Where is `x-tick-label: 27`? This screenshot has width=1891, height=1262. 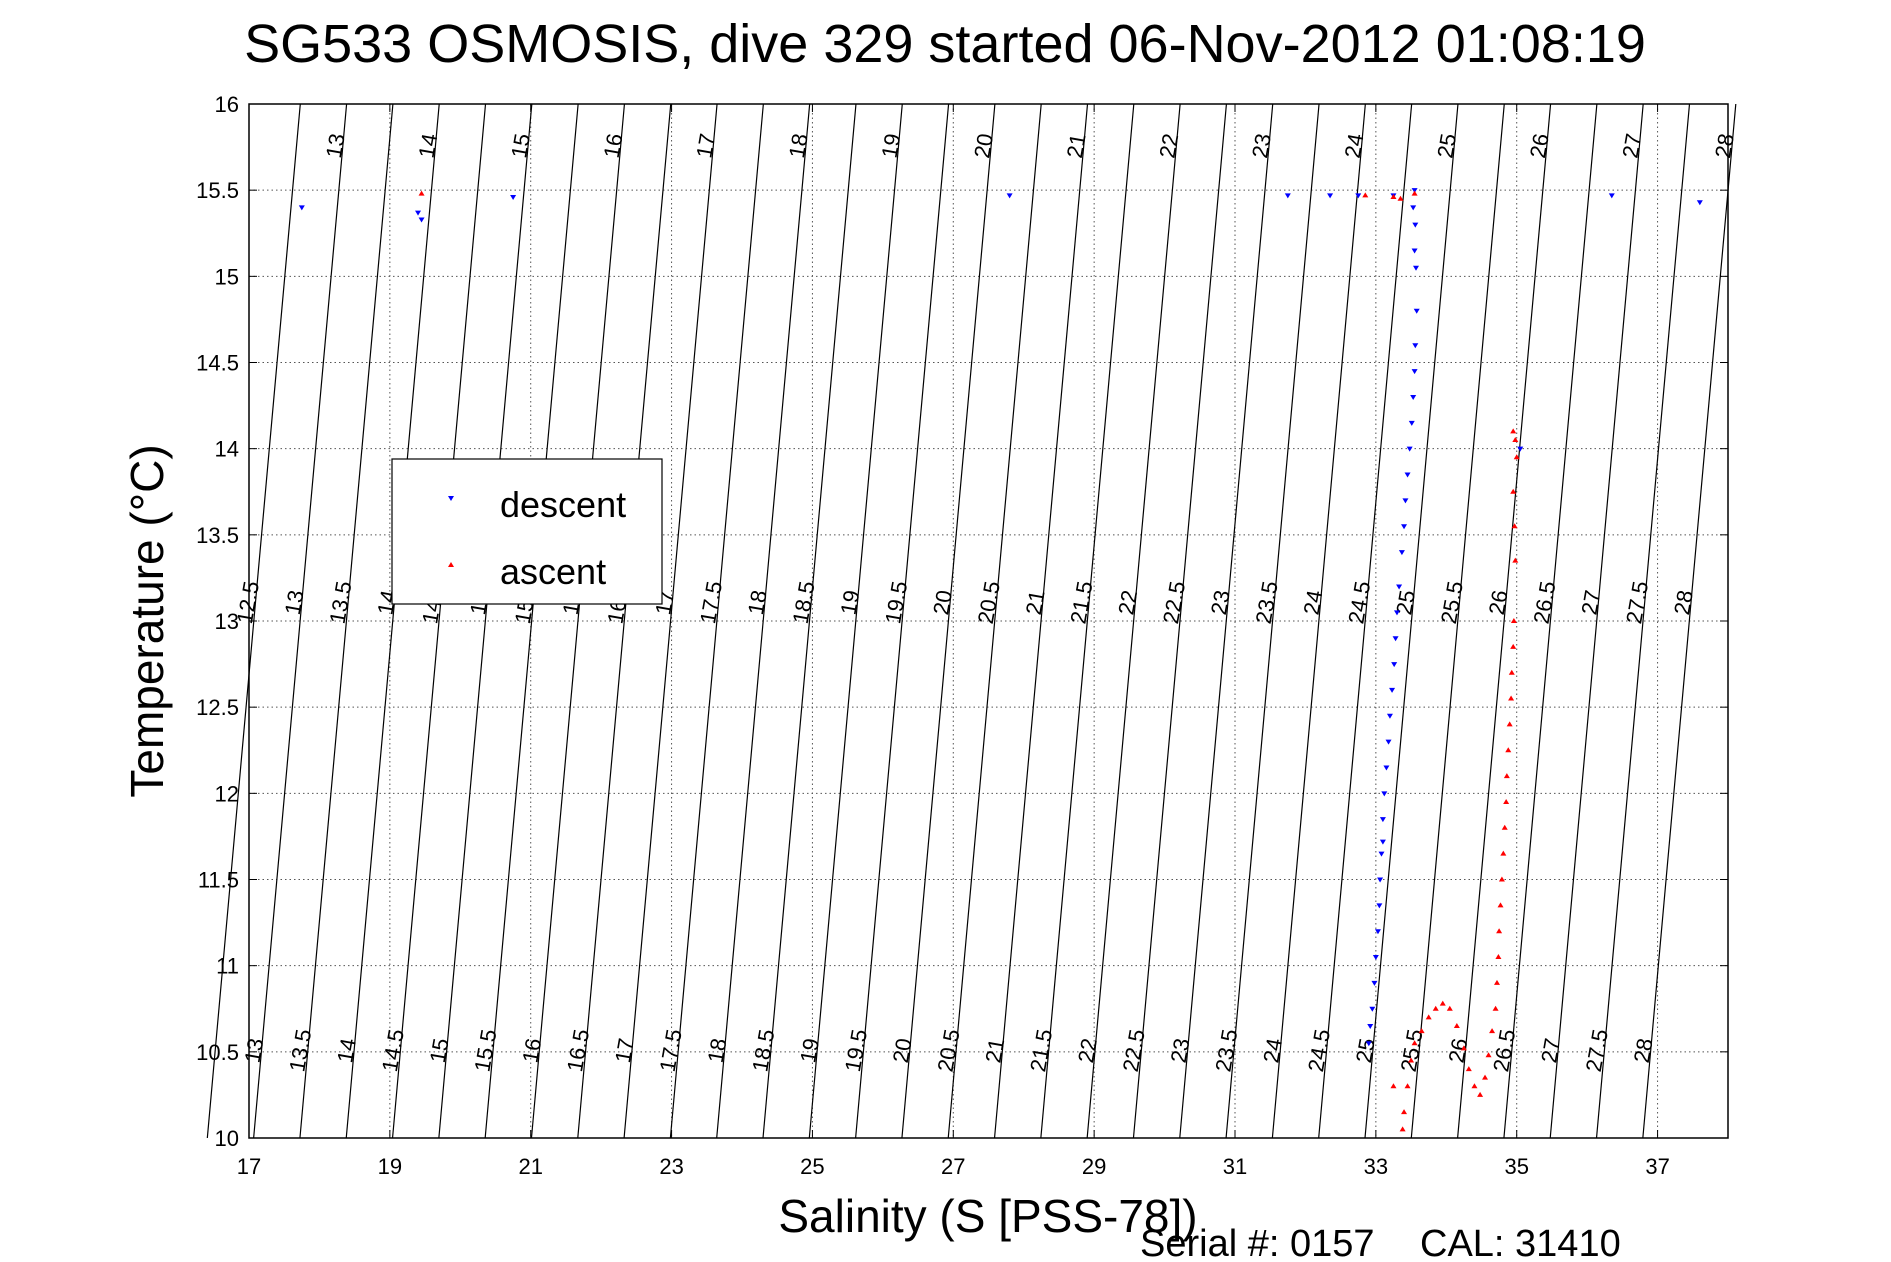
x-tick-label: 27 is located at coordinates (953, 1166).